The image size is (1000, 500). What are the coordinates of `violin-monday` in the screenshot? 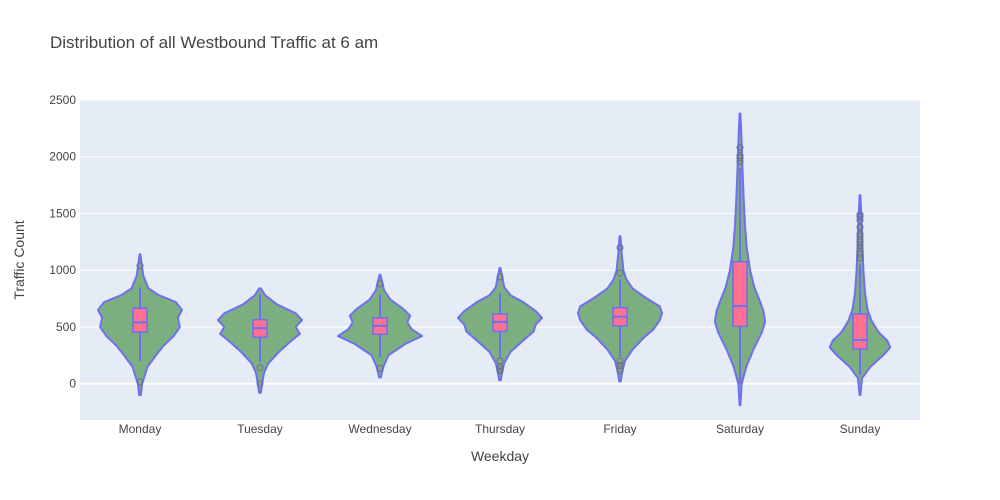 It's located at (140, 325).